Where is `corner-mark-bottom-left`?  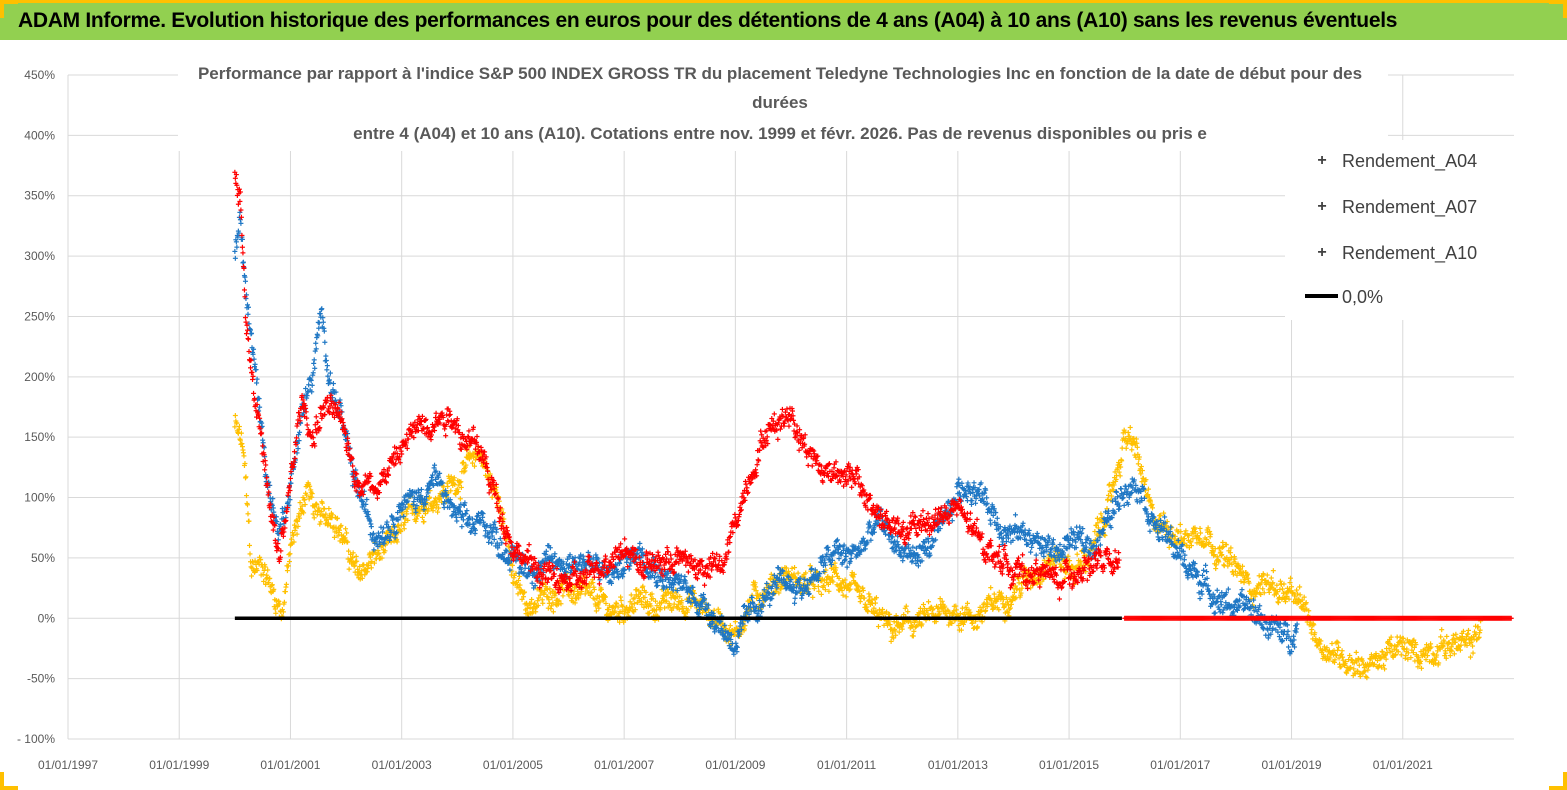
corner-mark-bottom-left is located at coordinates (9, 781).